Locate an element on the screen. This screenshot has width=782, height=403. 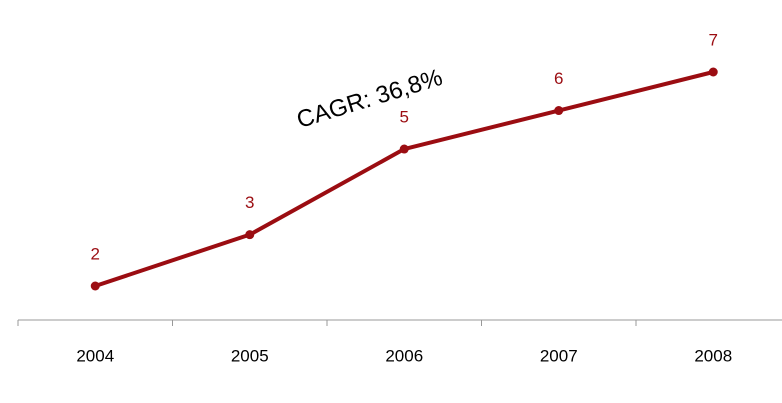
value-label: 2 is located at coordinates (95, 253).